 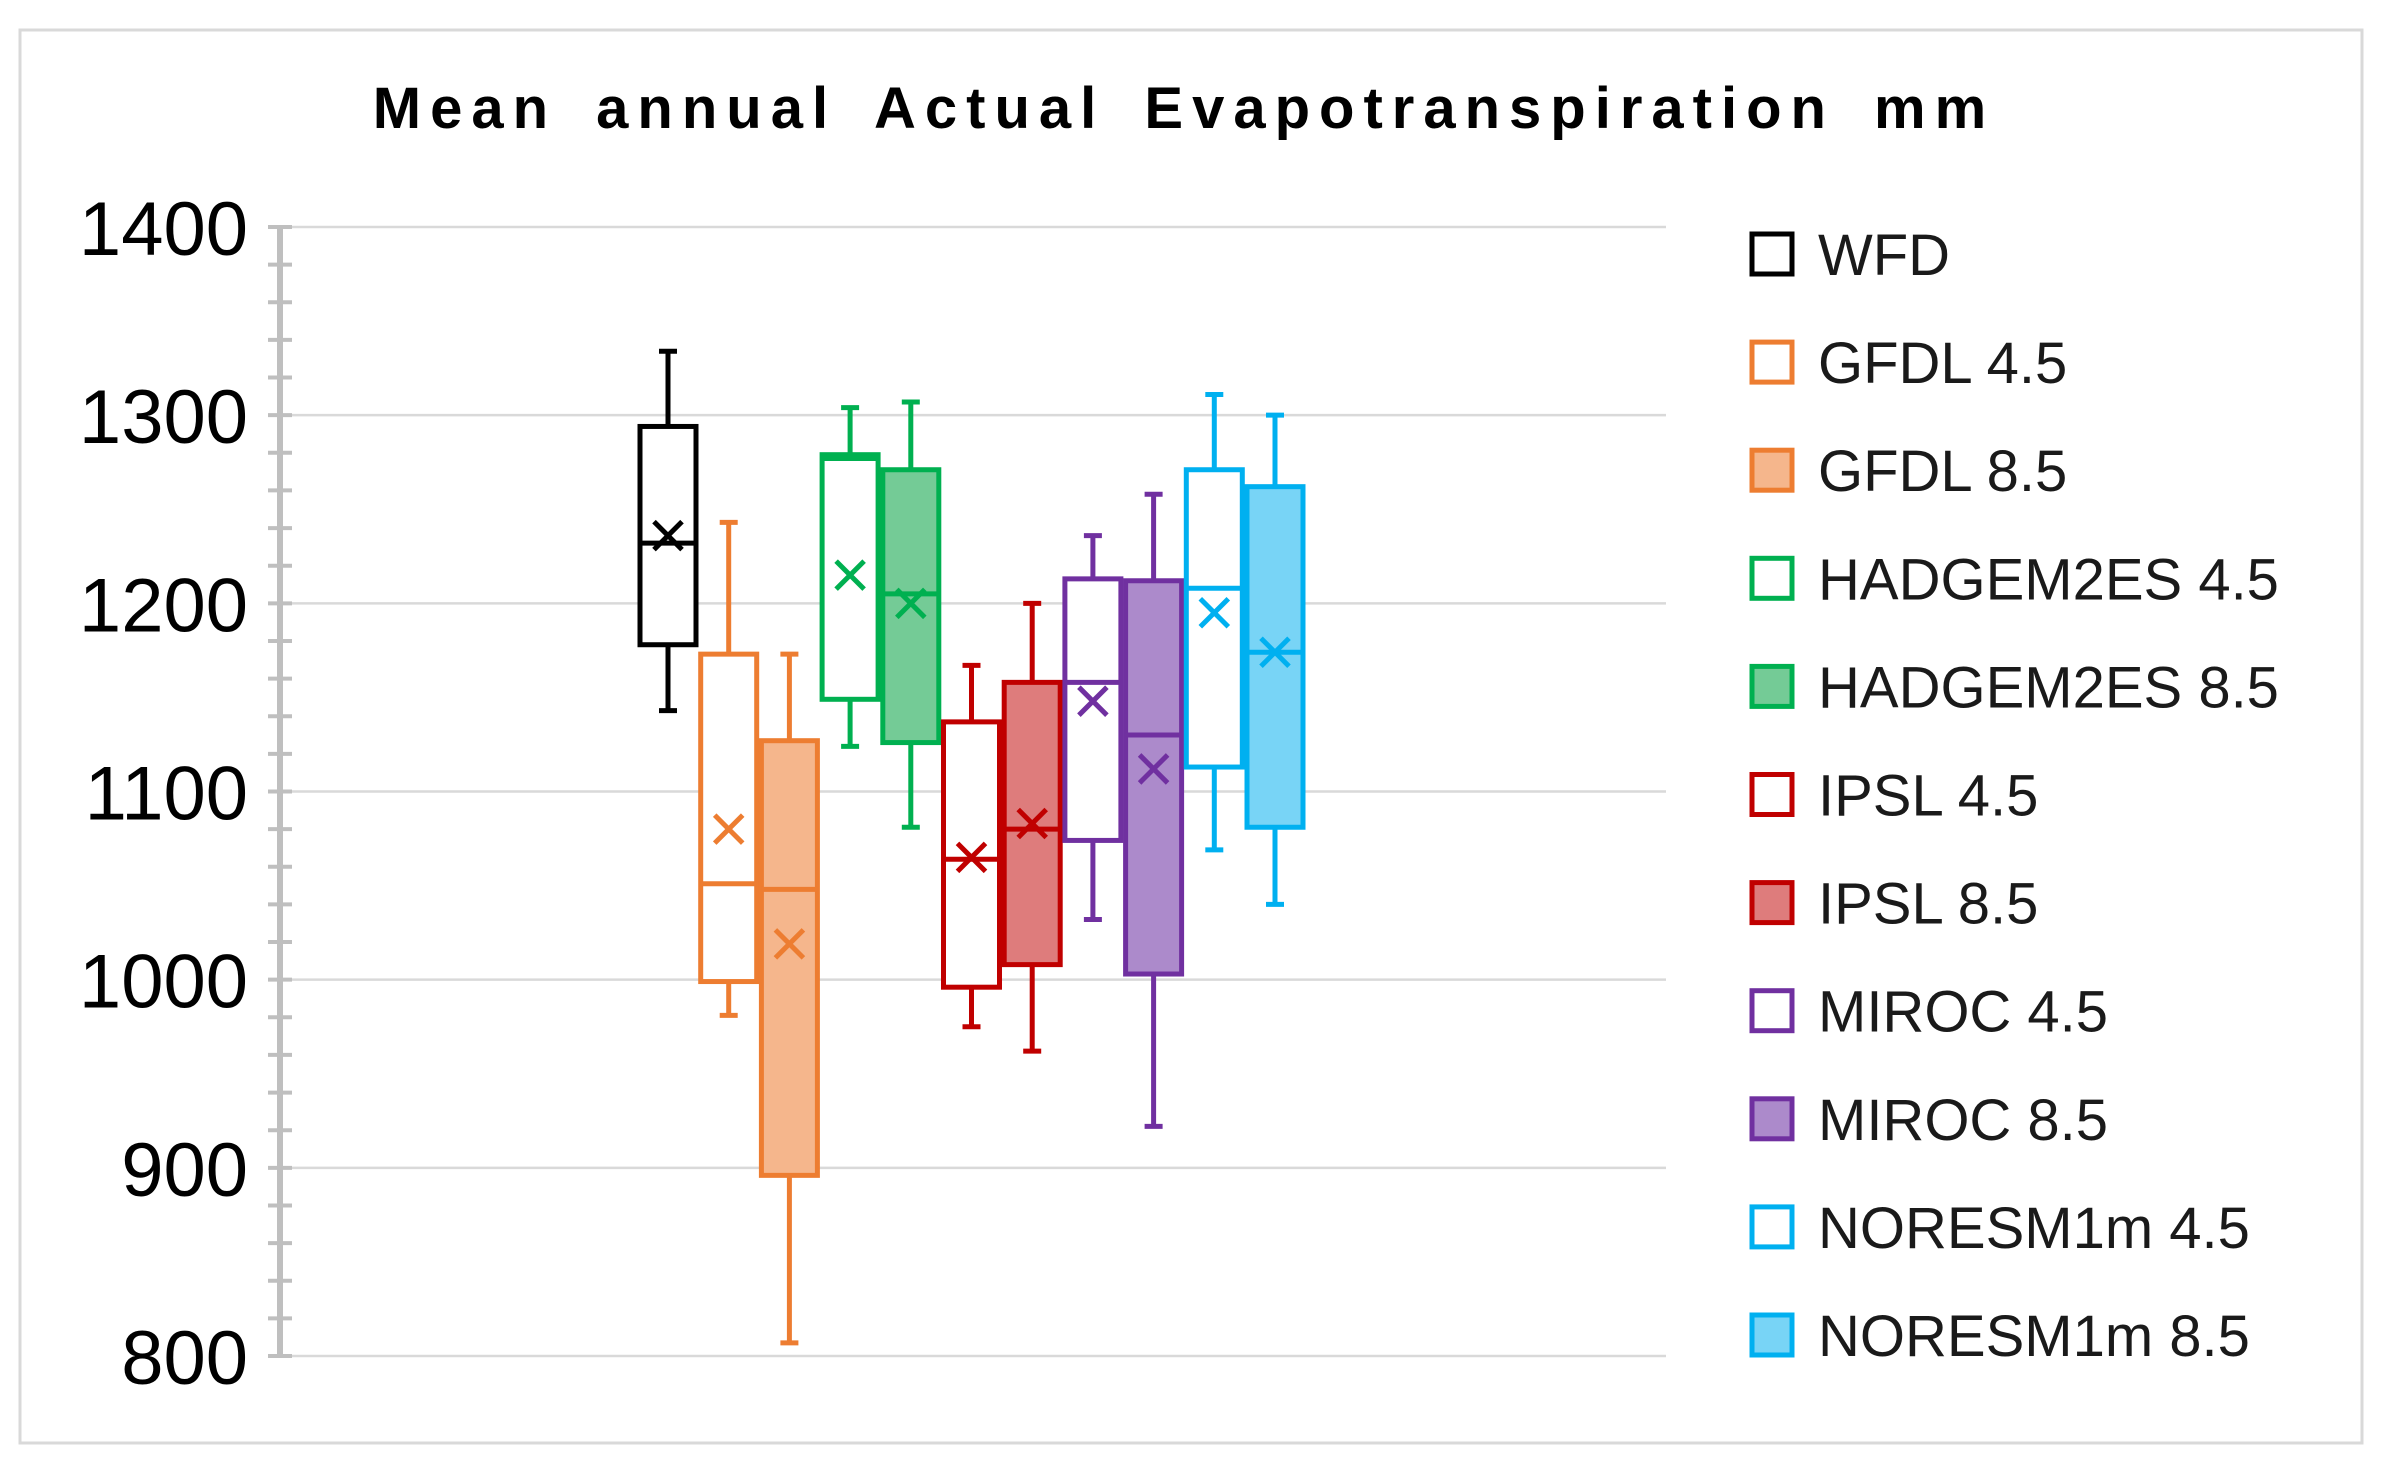 I want to click on y-axis: 800 900 1000 1100 1200 1300 1400, so click(x=185, y=794).